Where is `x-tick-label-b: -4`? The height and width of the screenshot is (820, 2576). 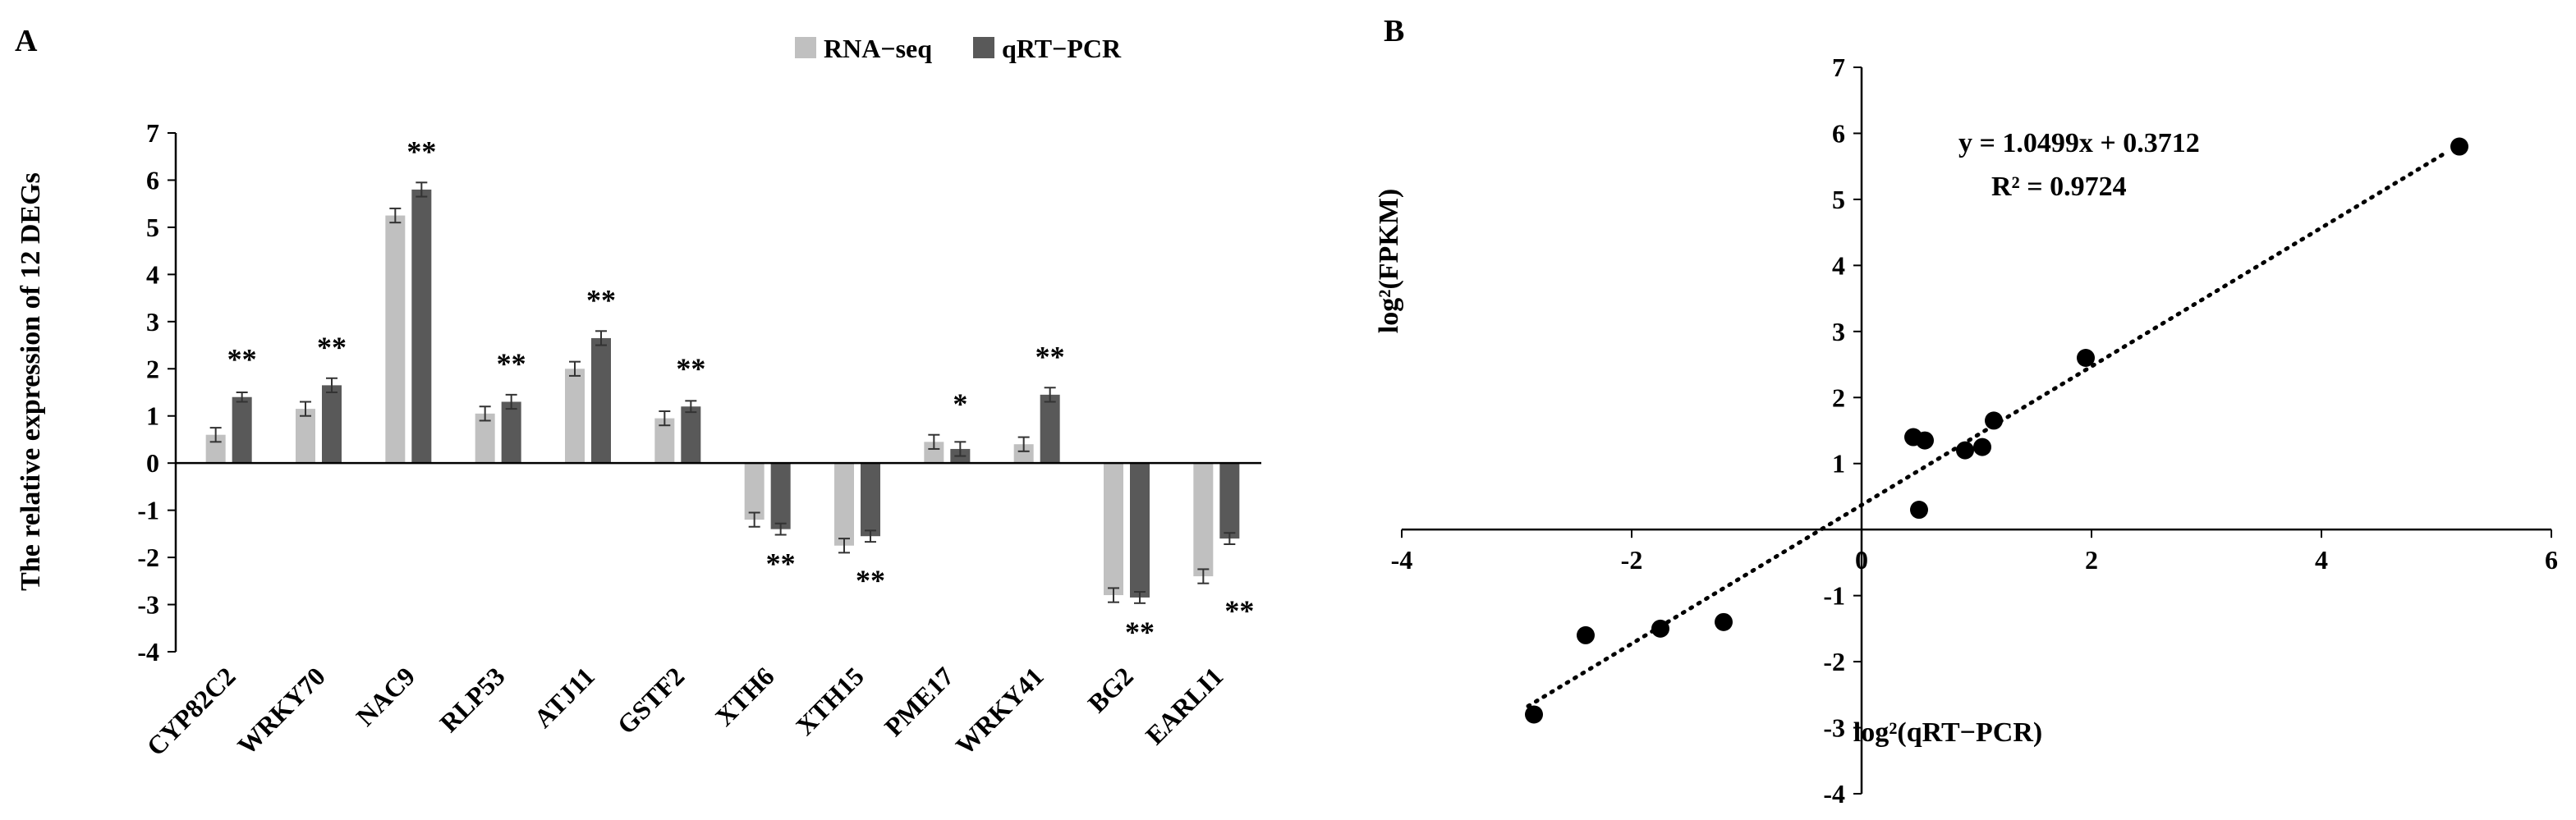 x-tick-label-b: -4 is located at coordinates (1402, 560).